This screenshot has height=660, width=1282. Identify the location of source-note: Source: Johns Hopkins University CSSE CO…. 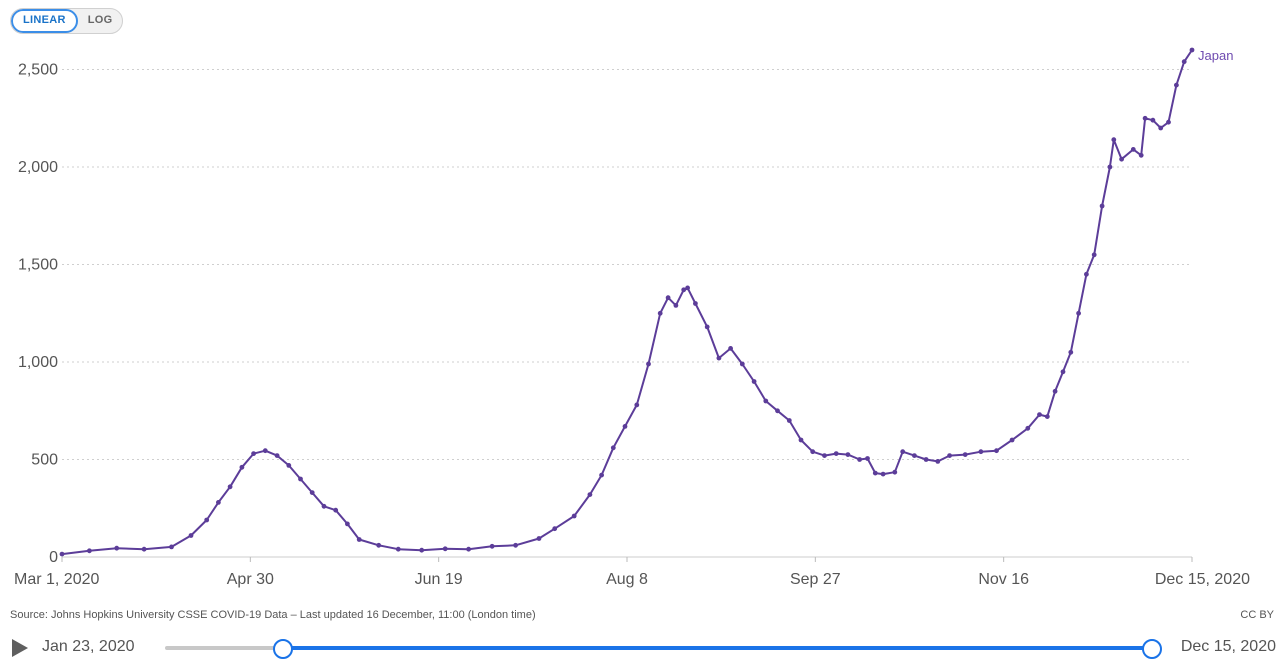
(273, 615).